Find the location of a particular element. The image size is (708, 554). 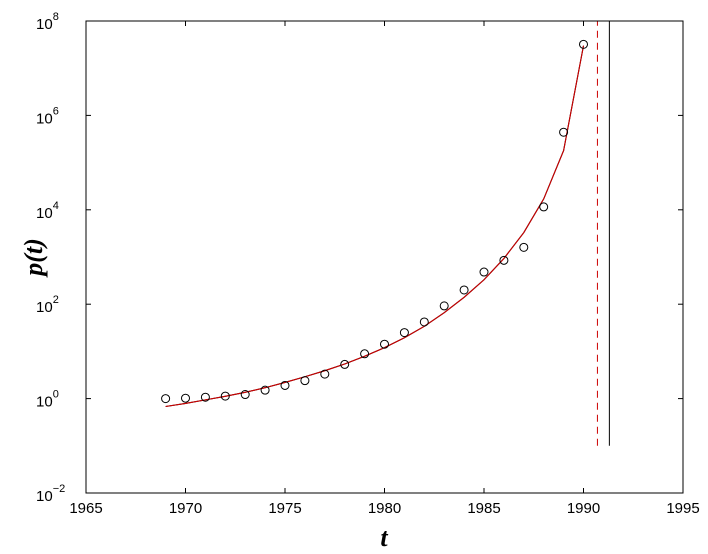

y-axis-title: p(t) is located at coordinates (33, 258).